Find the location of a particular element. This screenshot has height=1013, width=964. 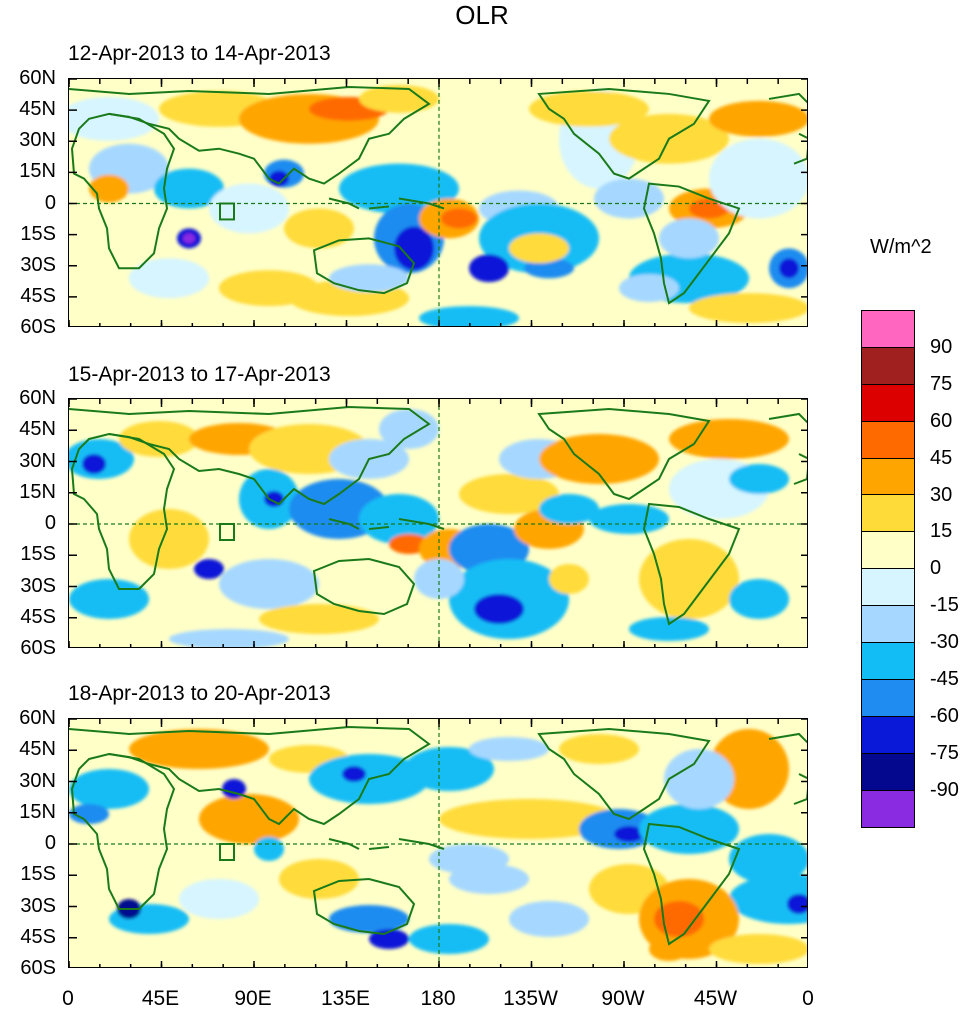

colorbar-label: 15 is located at coordinates (941, 531).